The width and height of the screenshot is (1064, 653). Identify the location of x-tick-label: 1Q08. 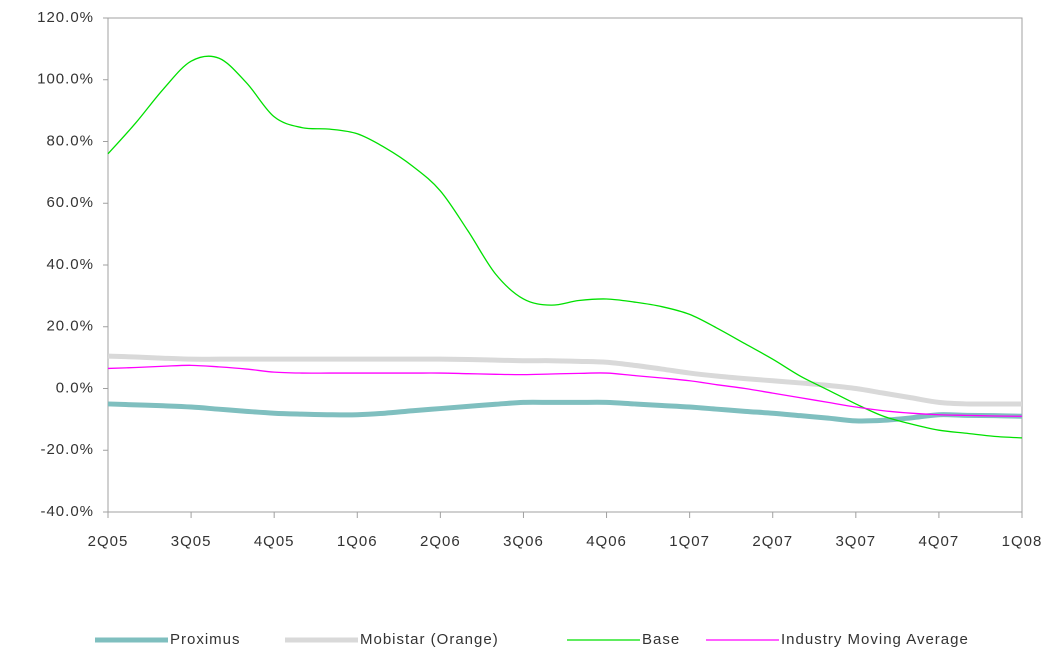
(1022, 541).